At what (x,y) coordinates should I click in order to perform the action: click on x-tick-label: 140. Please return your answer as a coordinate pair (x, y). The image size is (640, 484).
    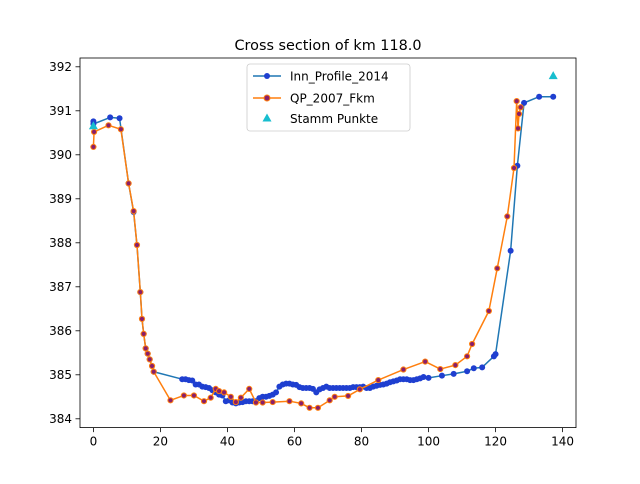
    Looking at the image, I should click on (562, 442).